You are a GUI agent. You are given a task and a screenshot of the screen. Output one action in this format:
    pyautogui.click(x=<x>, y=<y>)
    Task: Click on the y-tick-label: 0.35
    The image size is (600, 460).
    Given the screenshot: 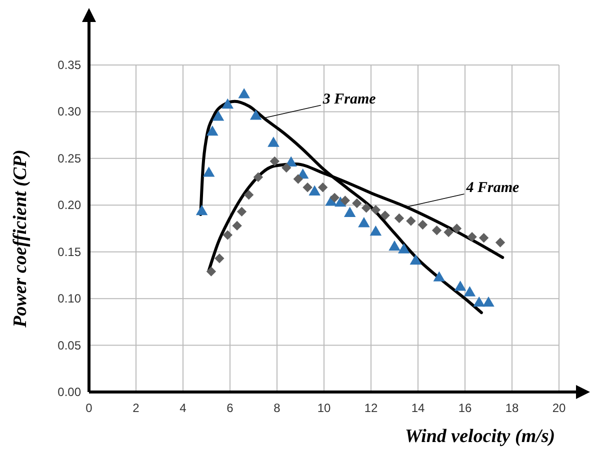 What is the action you would take?
    pyautogui.click(x=70, y=65)
    